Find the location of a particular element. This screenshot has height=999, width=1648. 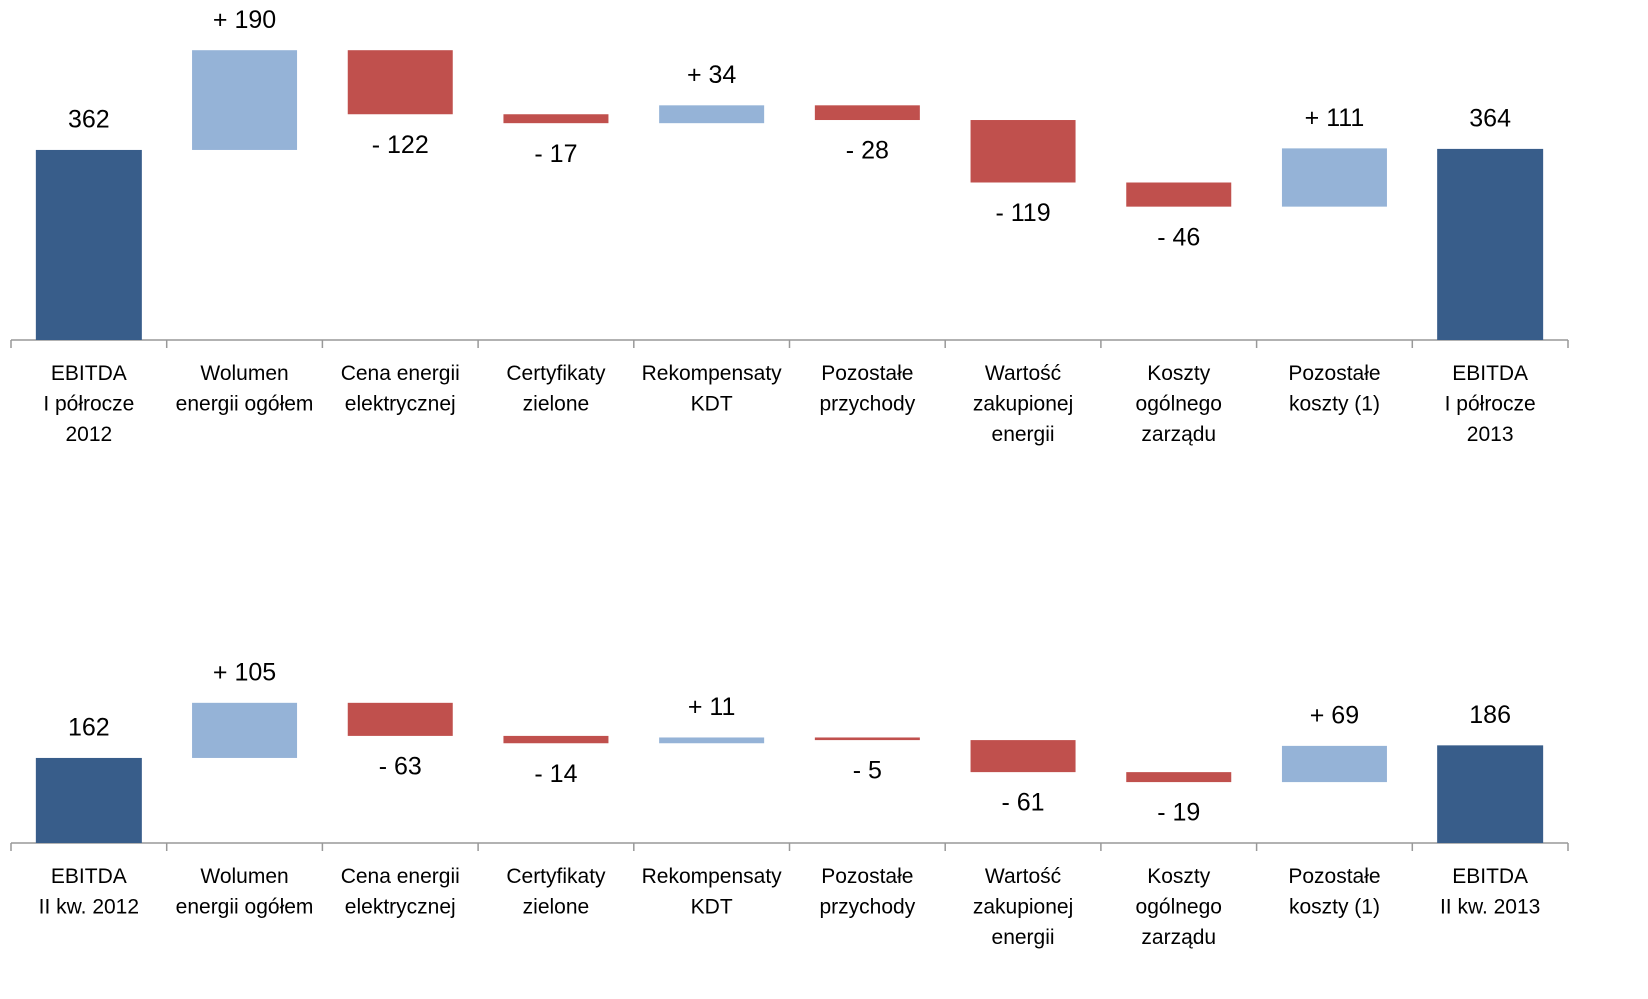

value-label: + 190 is located at coordinates (244, 20).